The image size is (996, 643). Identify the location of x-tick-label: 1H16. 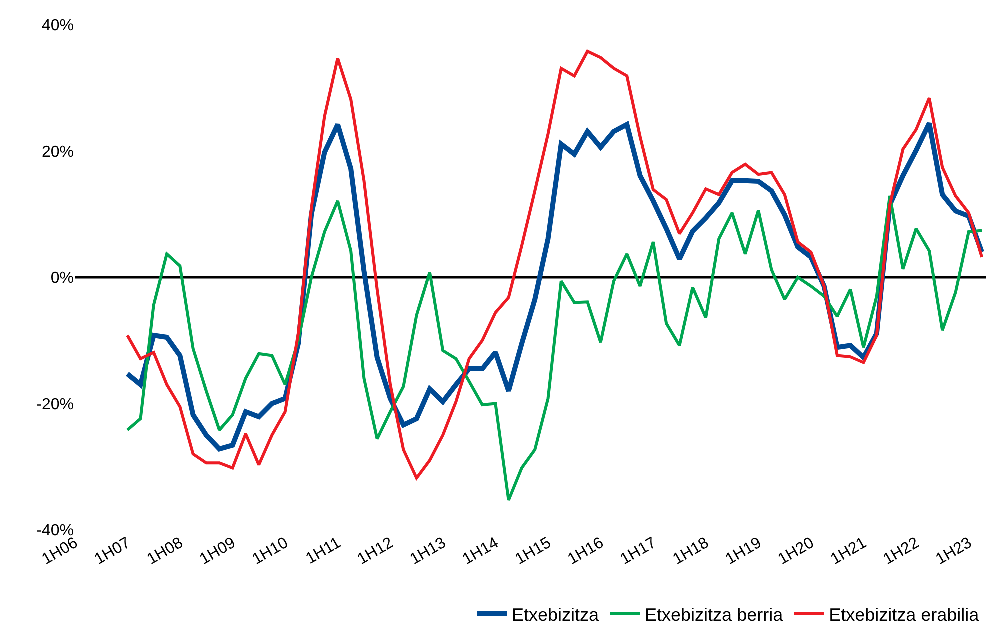
(586, 551).